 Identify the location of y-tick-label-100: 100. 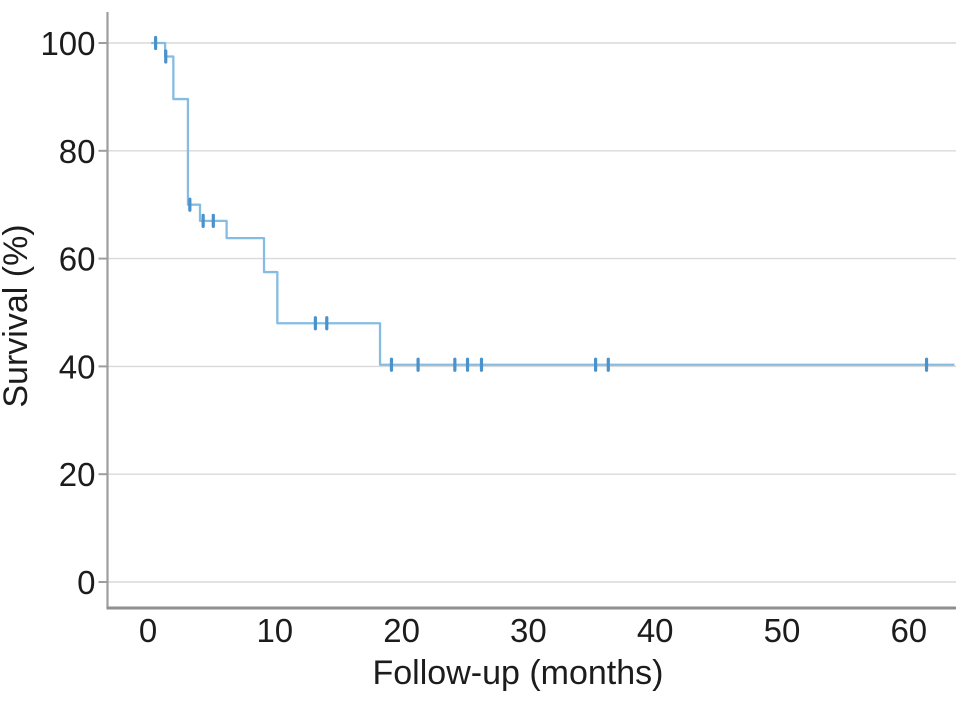
(67, 43).